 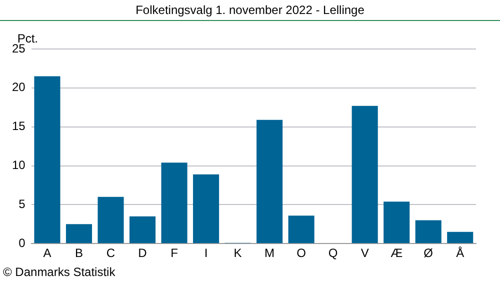 I want to click on x-tick-label: Ø, so click(x=429, y=253).